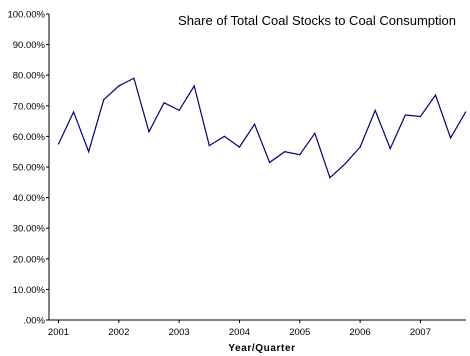 Image resolution: width=470 pixels, height=356 pixels. What do you see at coordinates (450, 138) in the screenshot?
I see `data-point-2007Q3` at bounding box center [450, 138].